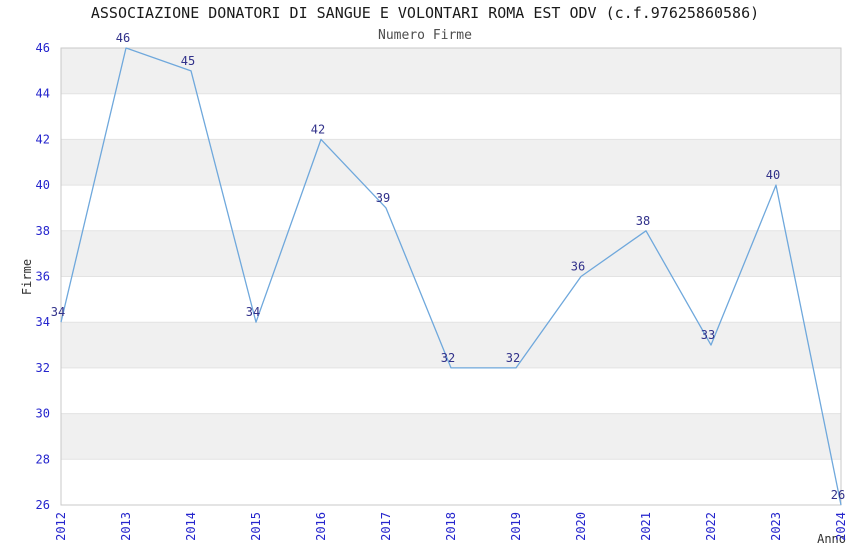 The height and width of the screenshot is (550, 850). Describe the element at coordinates (841, 526) in the screenshot. I see `x-tick-label: 2024` at that location.